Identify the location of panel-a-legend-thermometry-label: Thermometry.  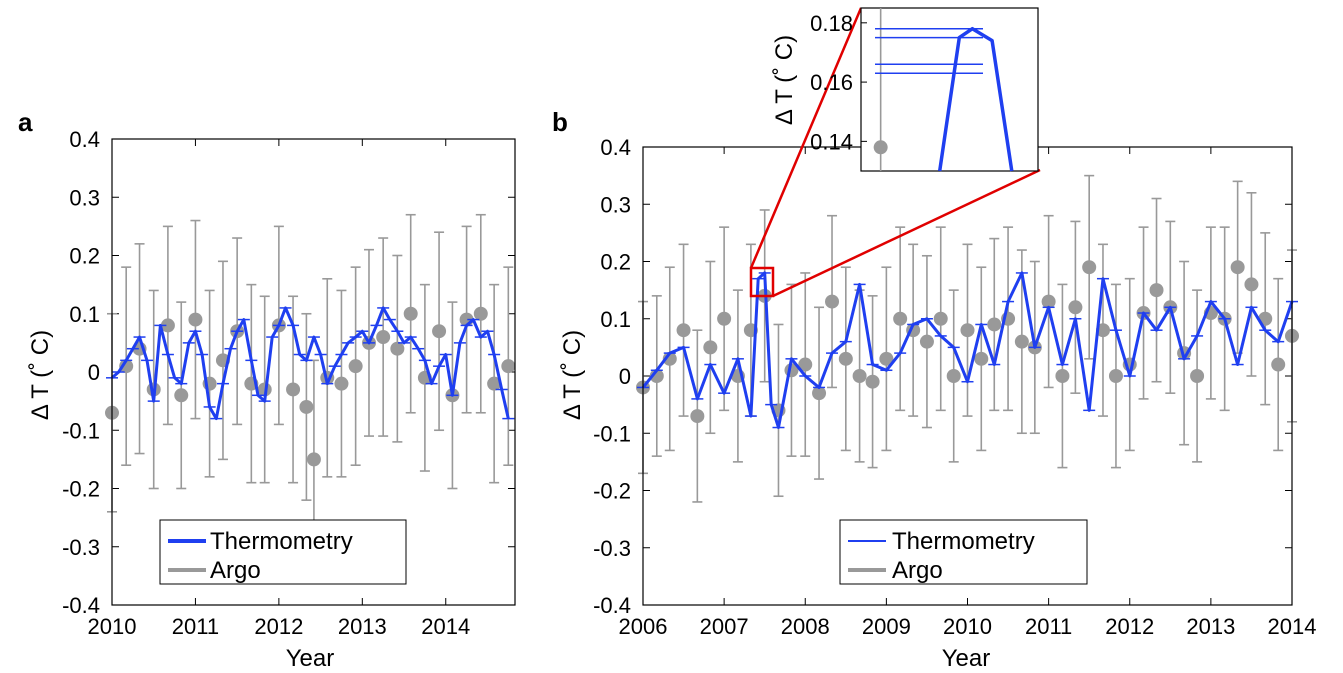
(281, 541).